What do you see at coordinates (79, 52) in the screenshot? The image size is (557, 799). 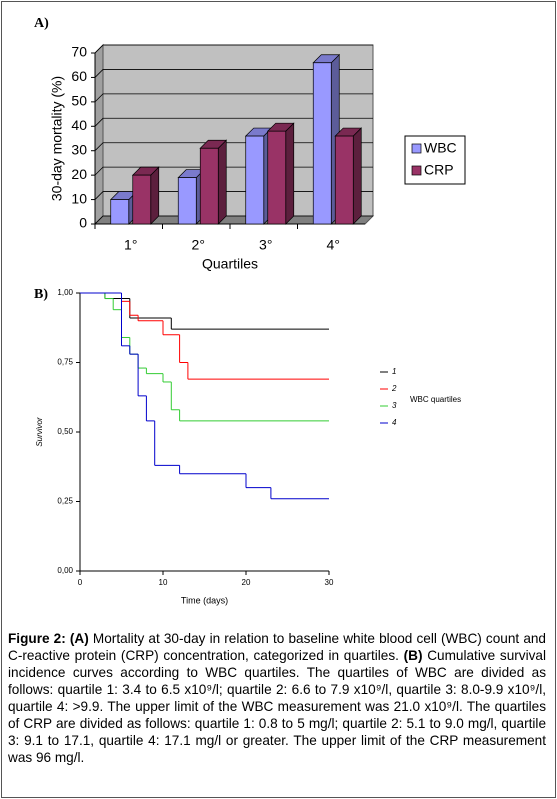 I see `y-tick-label: 70` at bounding box center [79, 52].